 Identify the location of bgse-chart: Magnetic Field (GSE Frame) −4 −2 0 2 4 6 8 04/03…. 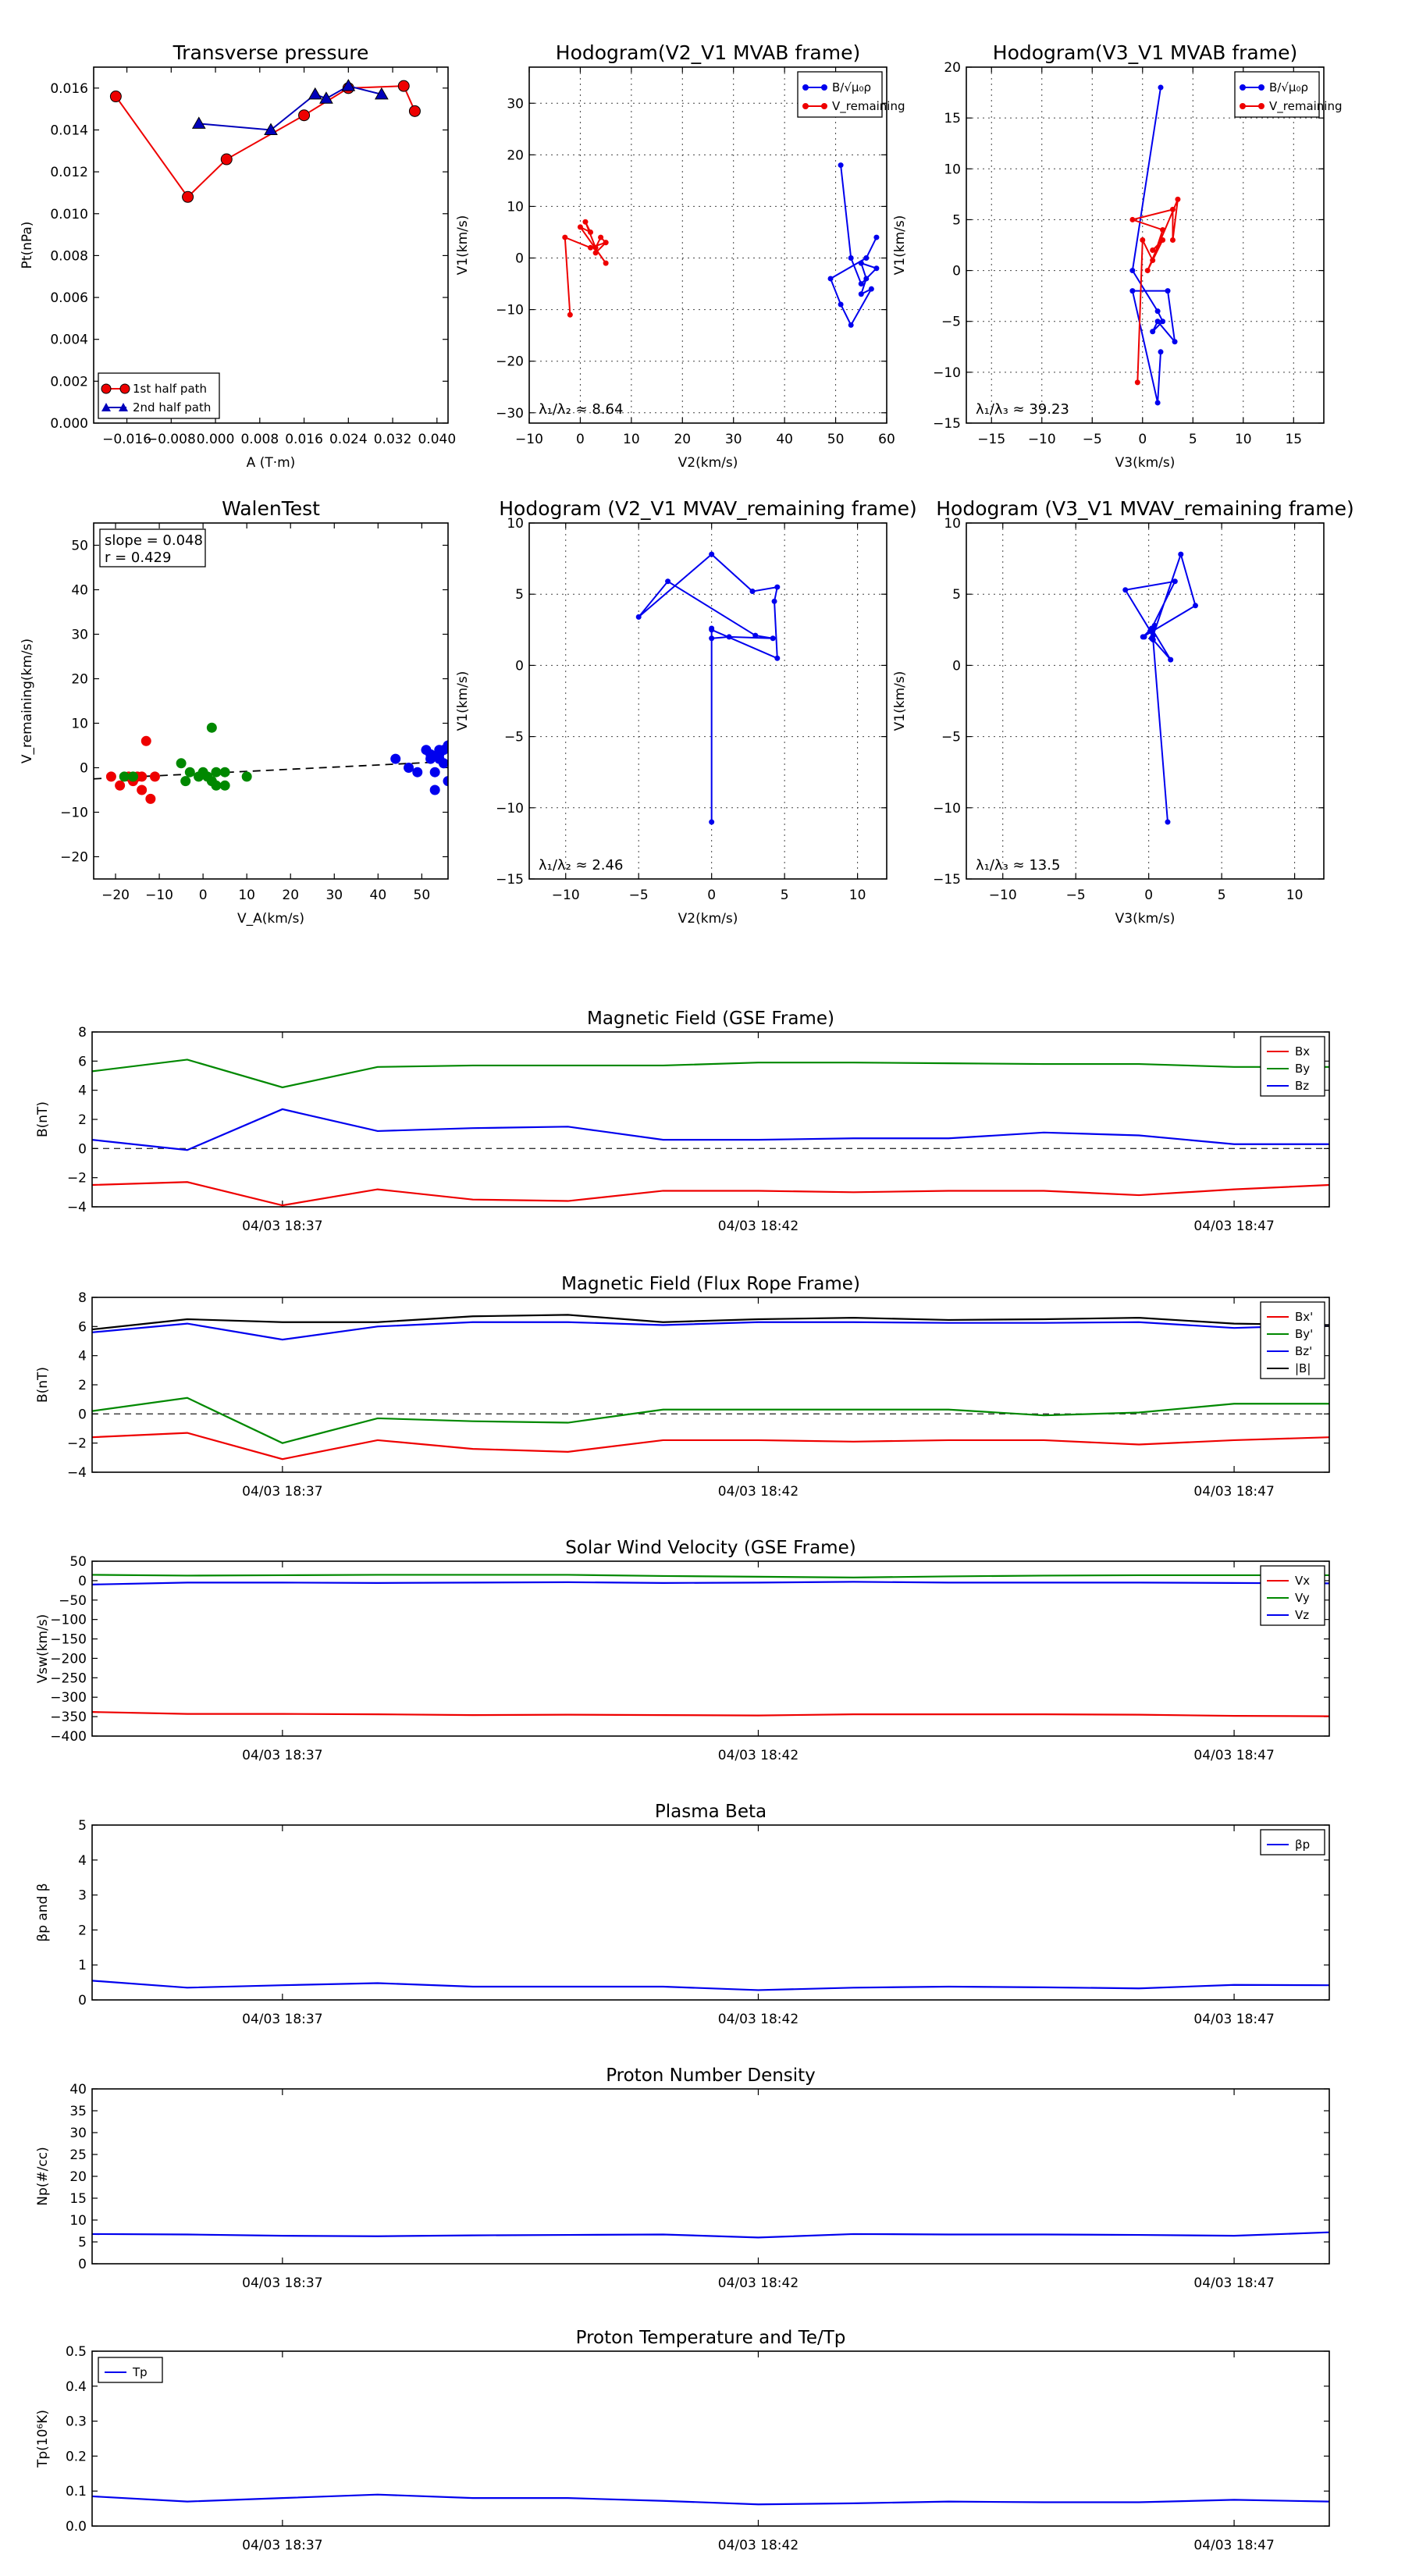
(682, 1121).